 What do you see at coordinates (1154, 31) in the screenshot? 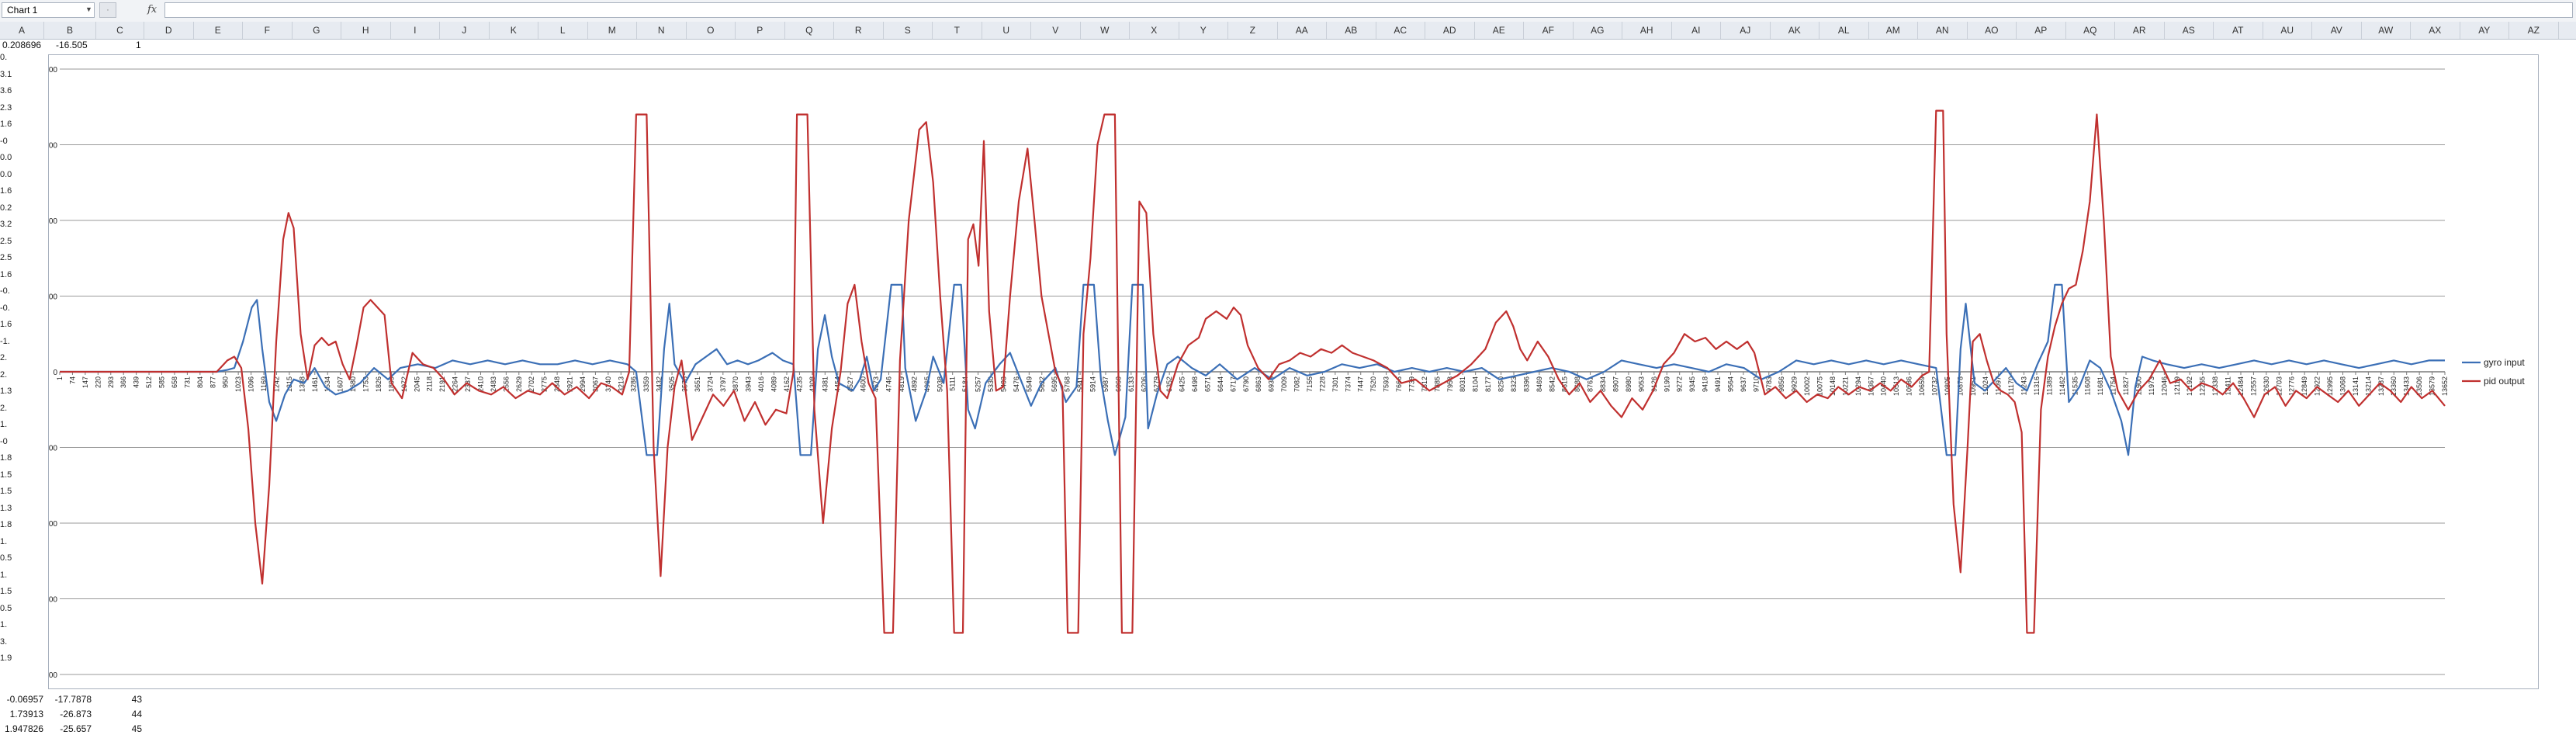
I see `column-header-x: X` at bounding box center [1154, 31].